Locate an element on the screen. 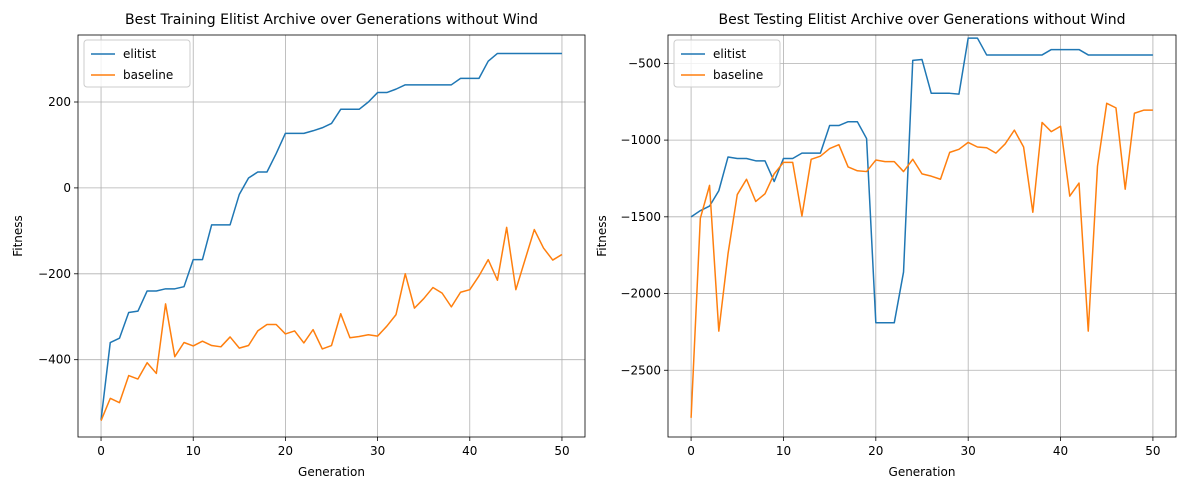  y-tick-label: 0 is located at coordinates (67, 188).